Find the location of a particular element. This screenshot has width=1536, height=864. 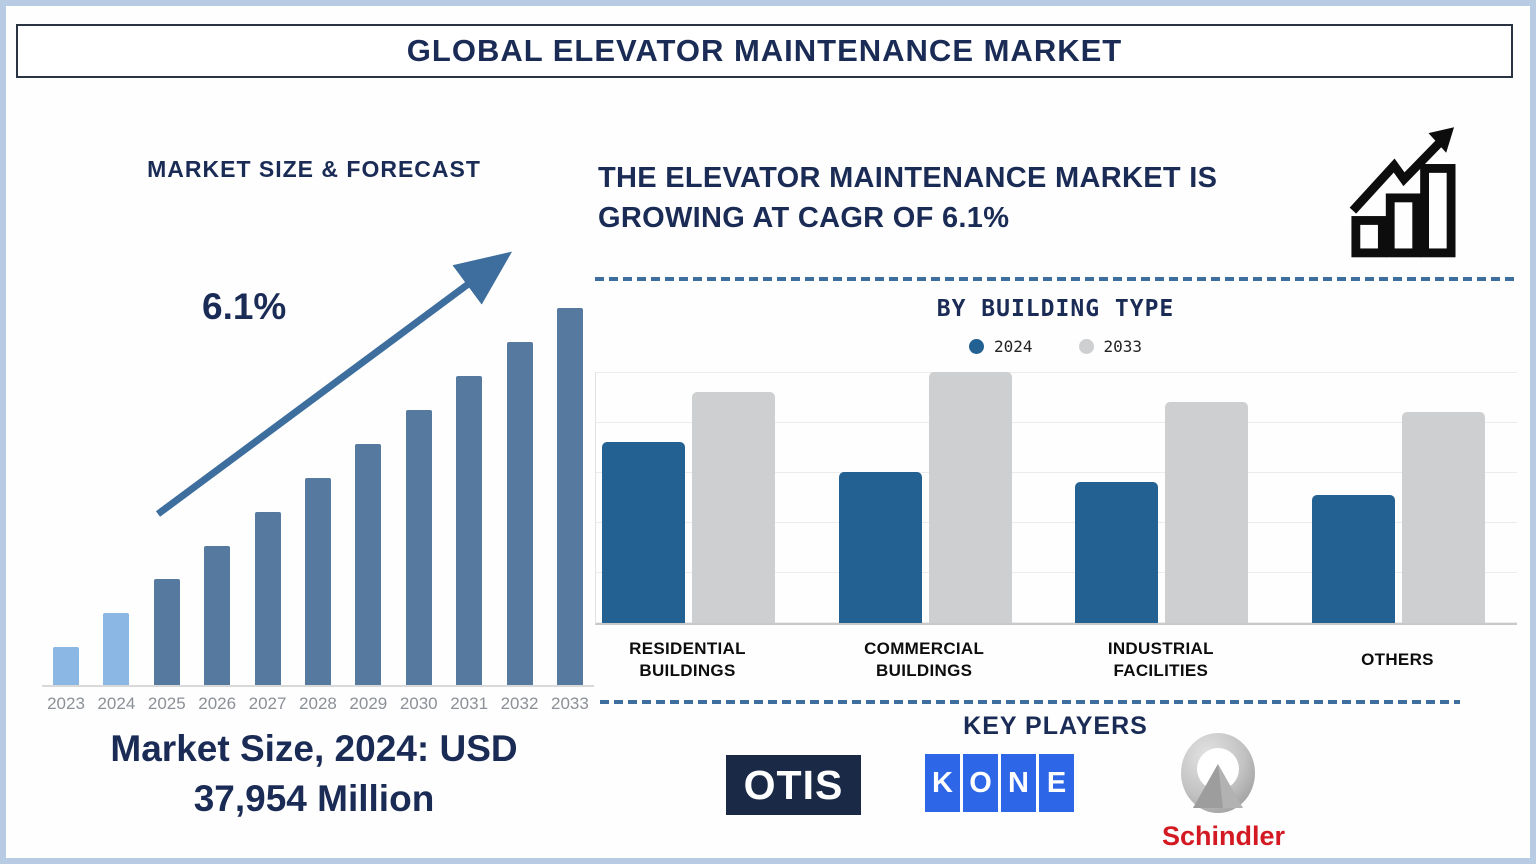

dashed-divider-top is located at coordinates (1055, 279).